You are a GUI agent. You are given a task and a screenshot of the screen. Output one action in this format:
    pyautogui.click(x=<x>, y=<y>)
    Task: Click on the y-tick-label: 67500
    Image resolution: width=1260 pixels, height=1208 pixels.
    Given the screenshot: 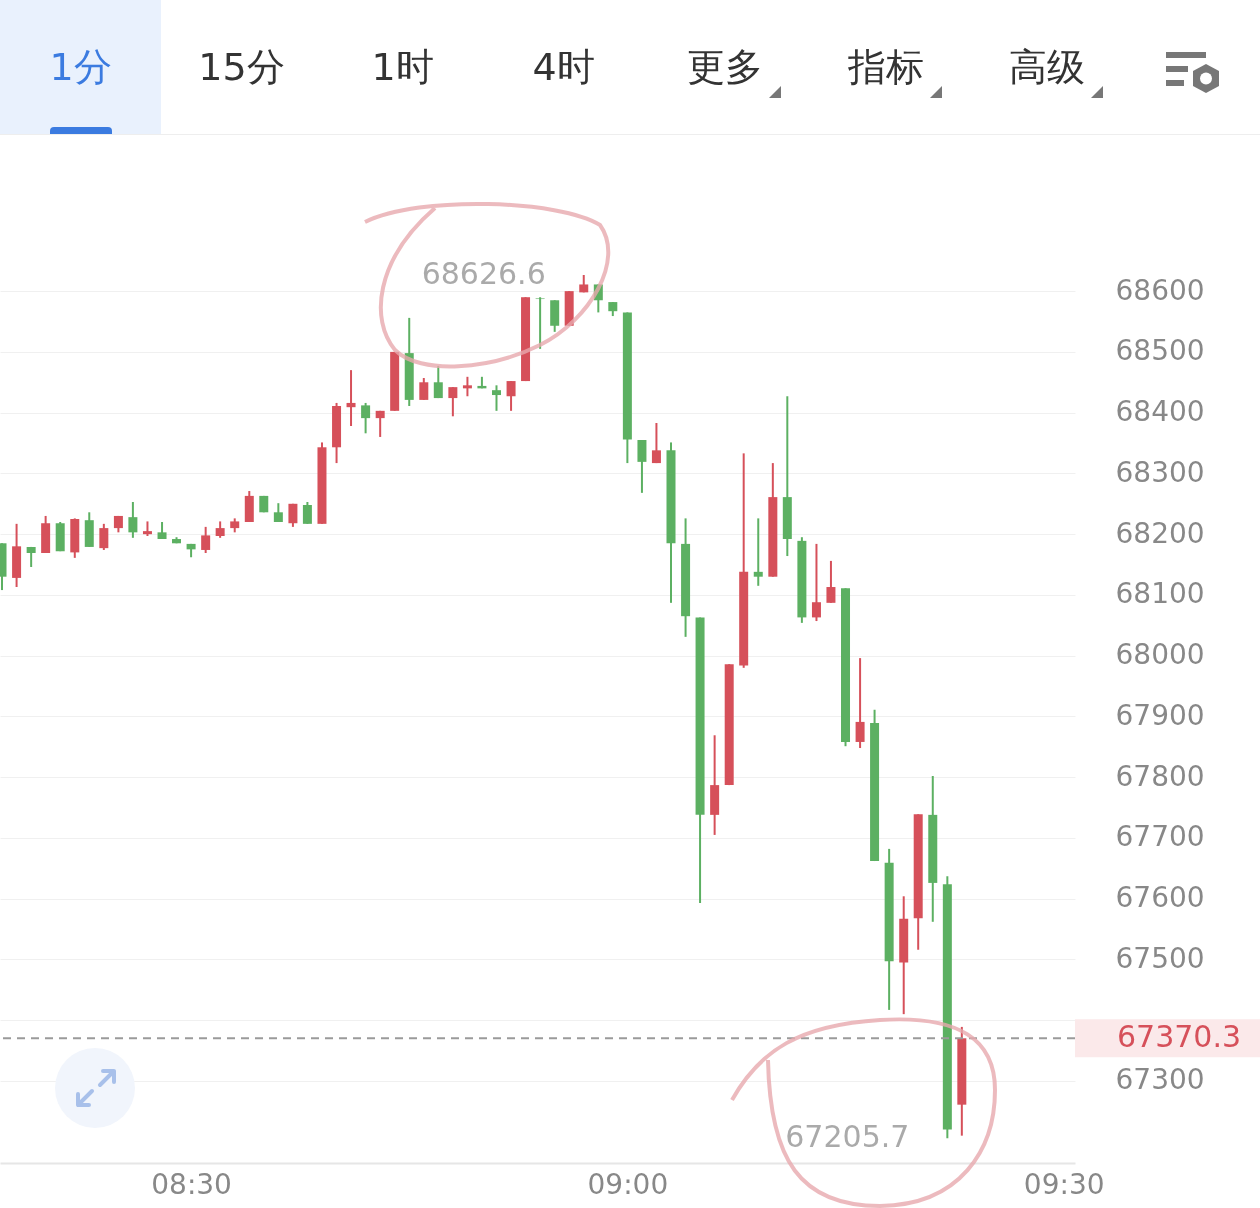 What is the action you would take?
    pyautogui.click(x=1160, y=958)
    